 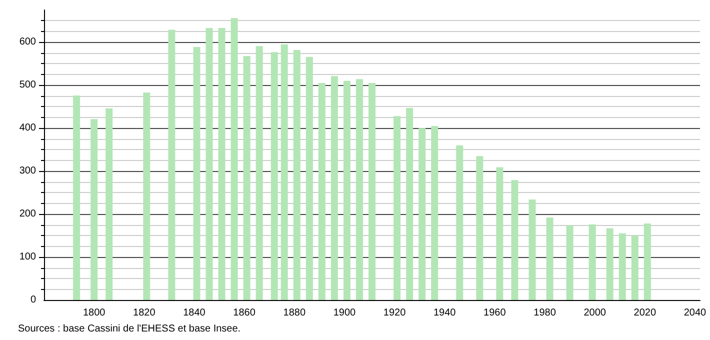 What do you see at coordinates (595, 313) in the screenshot?
I see `x-tick-label: 2000` at bounding box center [595, 313].